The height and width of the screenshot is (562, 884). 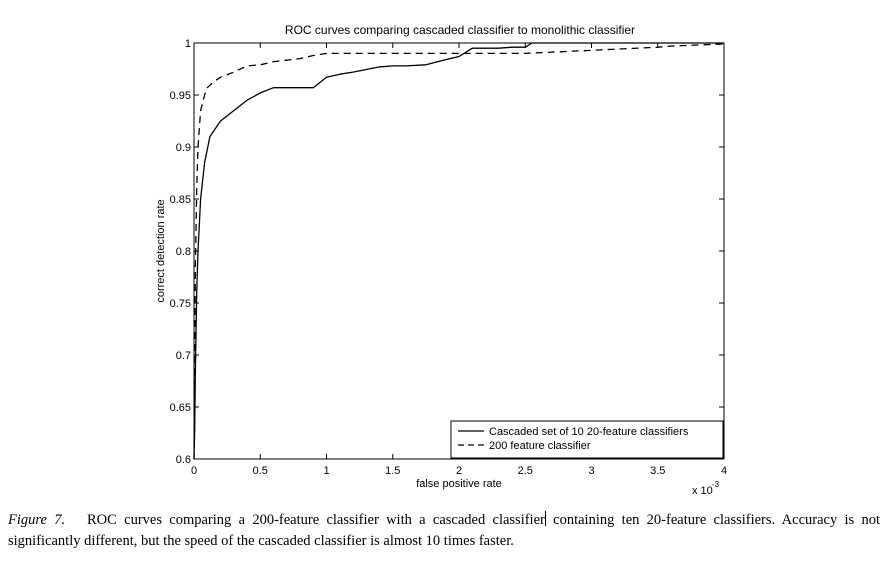 I want to click on y-tick-label: 0.75, so click(x=180, y=304).